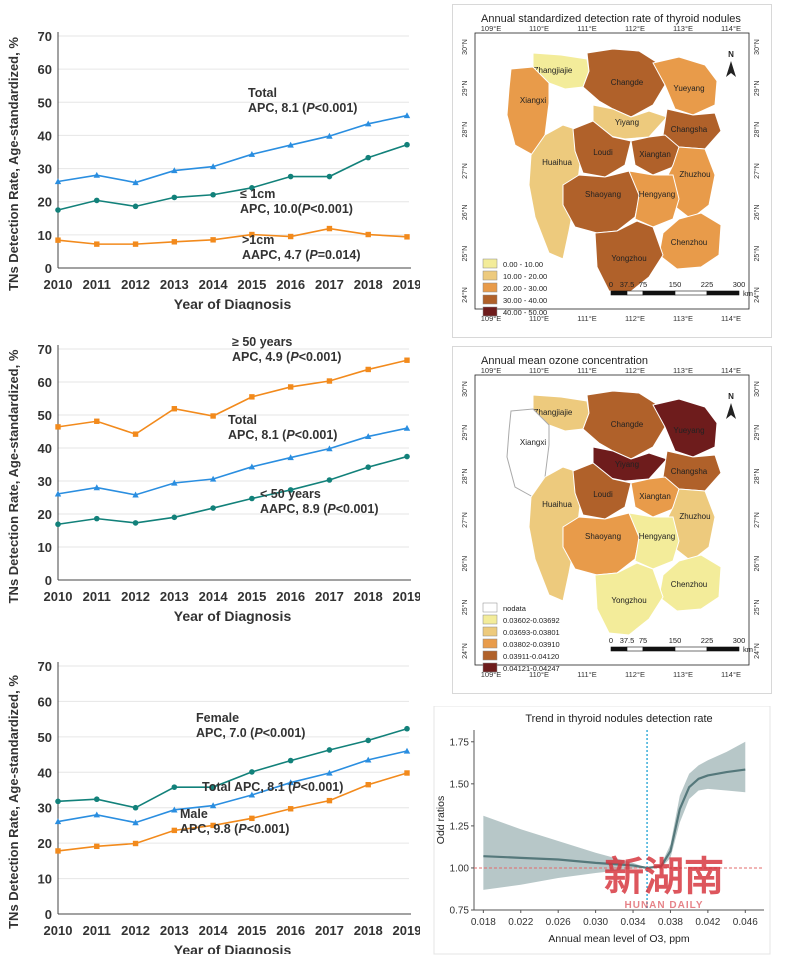 The width and height of the screenshot is (790, 962). Describe the element at coordinates (757, 171) in the screenshot. I see `map-right-tick: 27°N` at that location.